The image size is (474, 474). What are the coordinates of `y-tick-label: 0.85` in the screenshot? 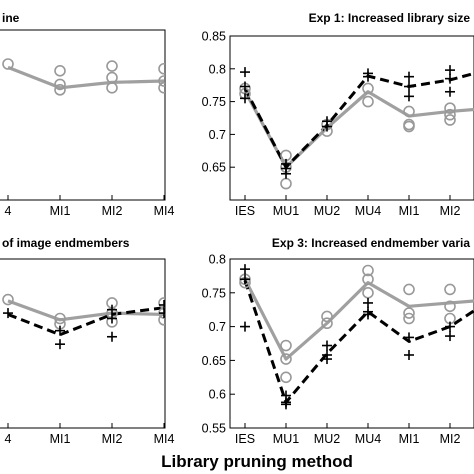 It's located at (214, 37).